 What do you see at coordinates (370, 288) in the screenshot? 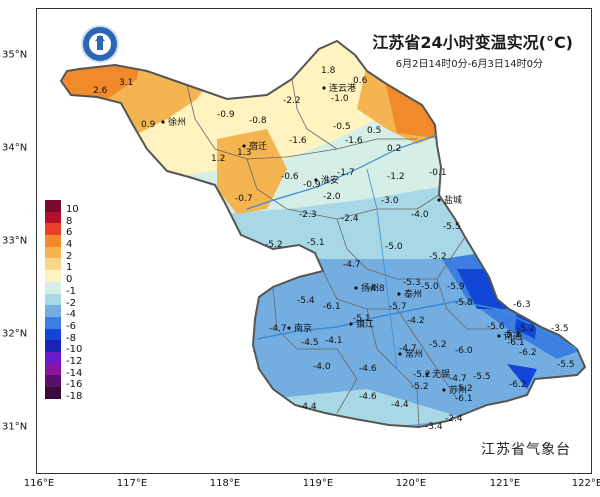
I see `city-label: 扬州` at bounding box center [370, 288].